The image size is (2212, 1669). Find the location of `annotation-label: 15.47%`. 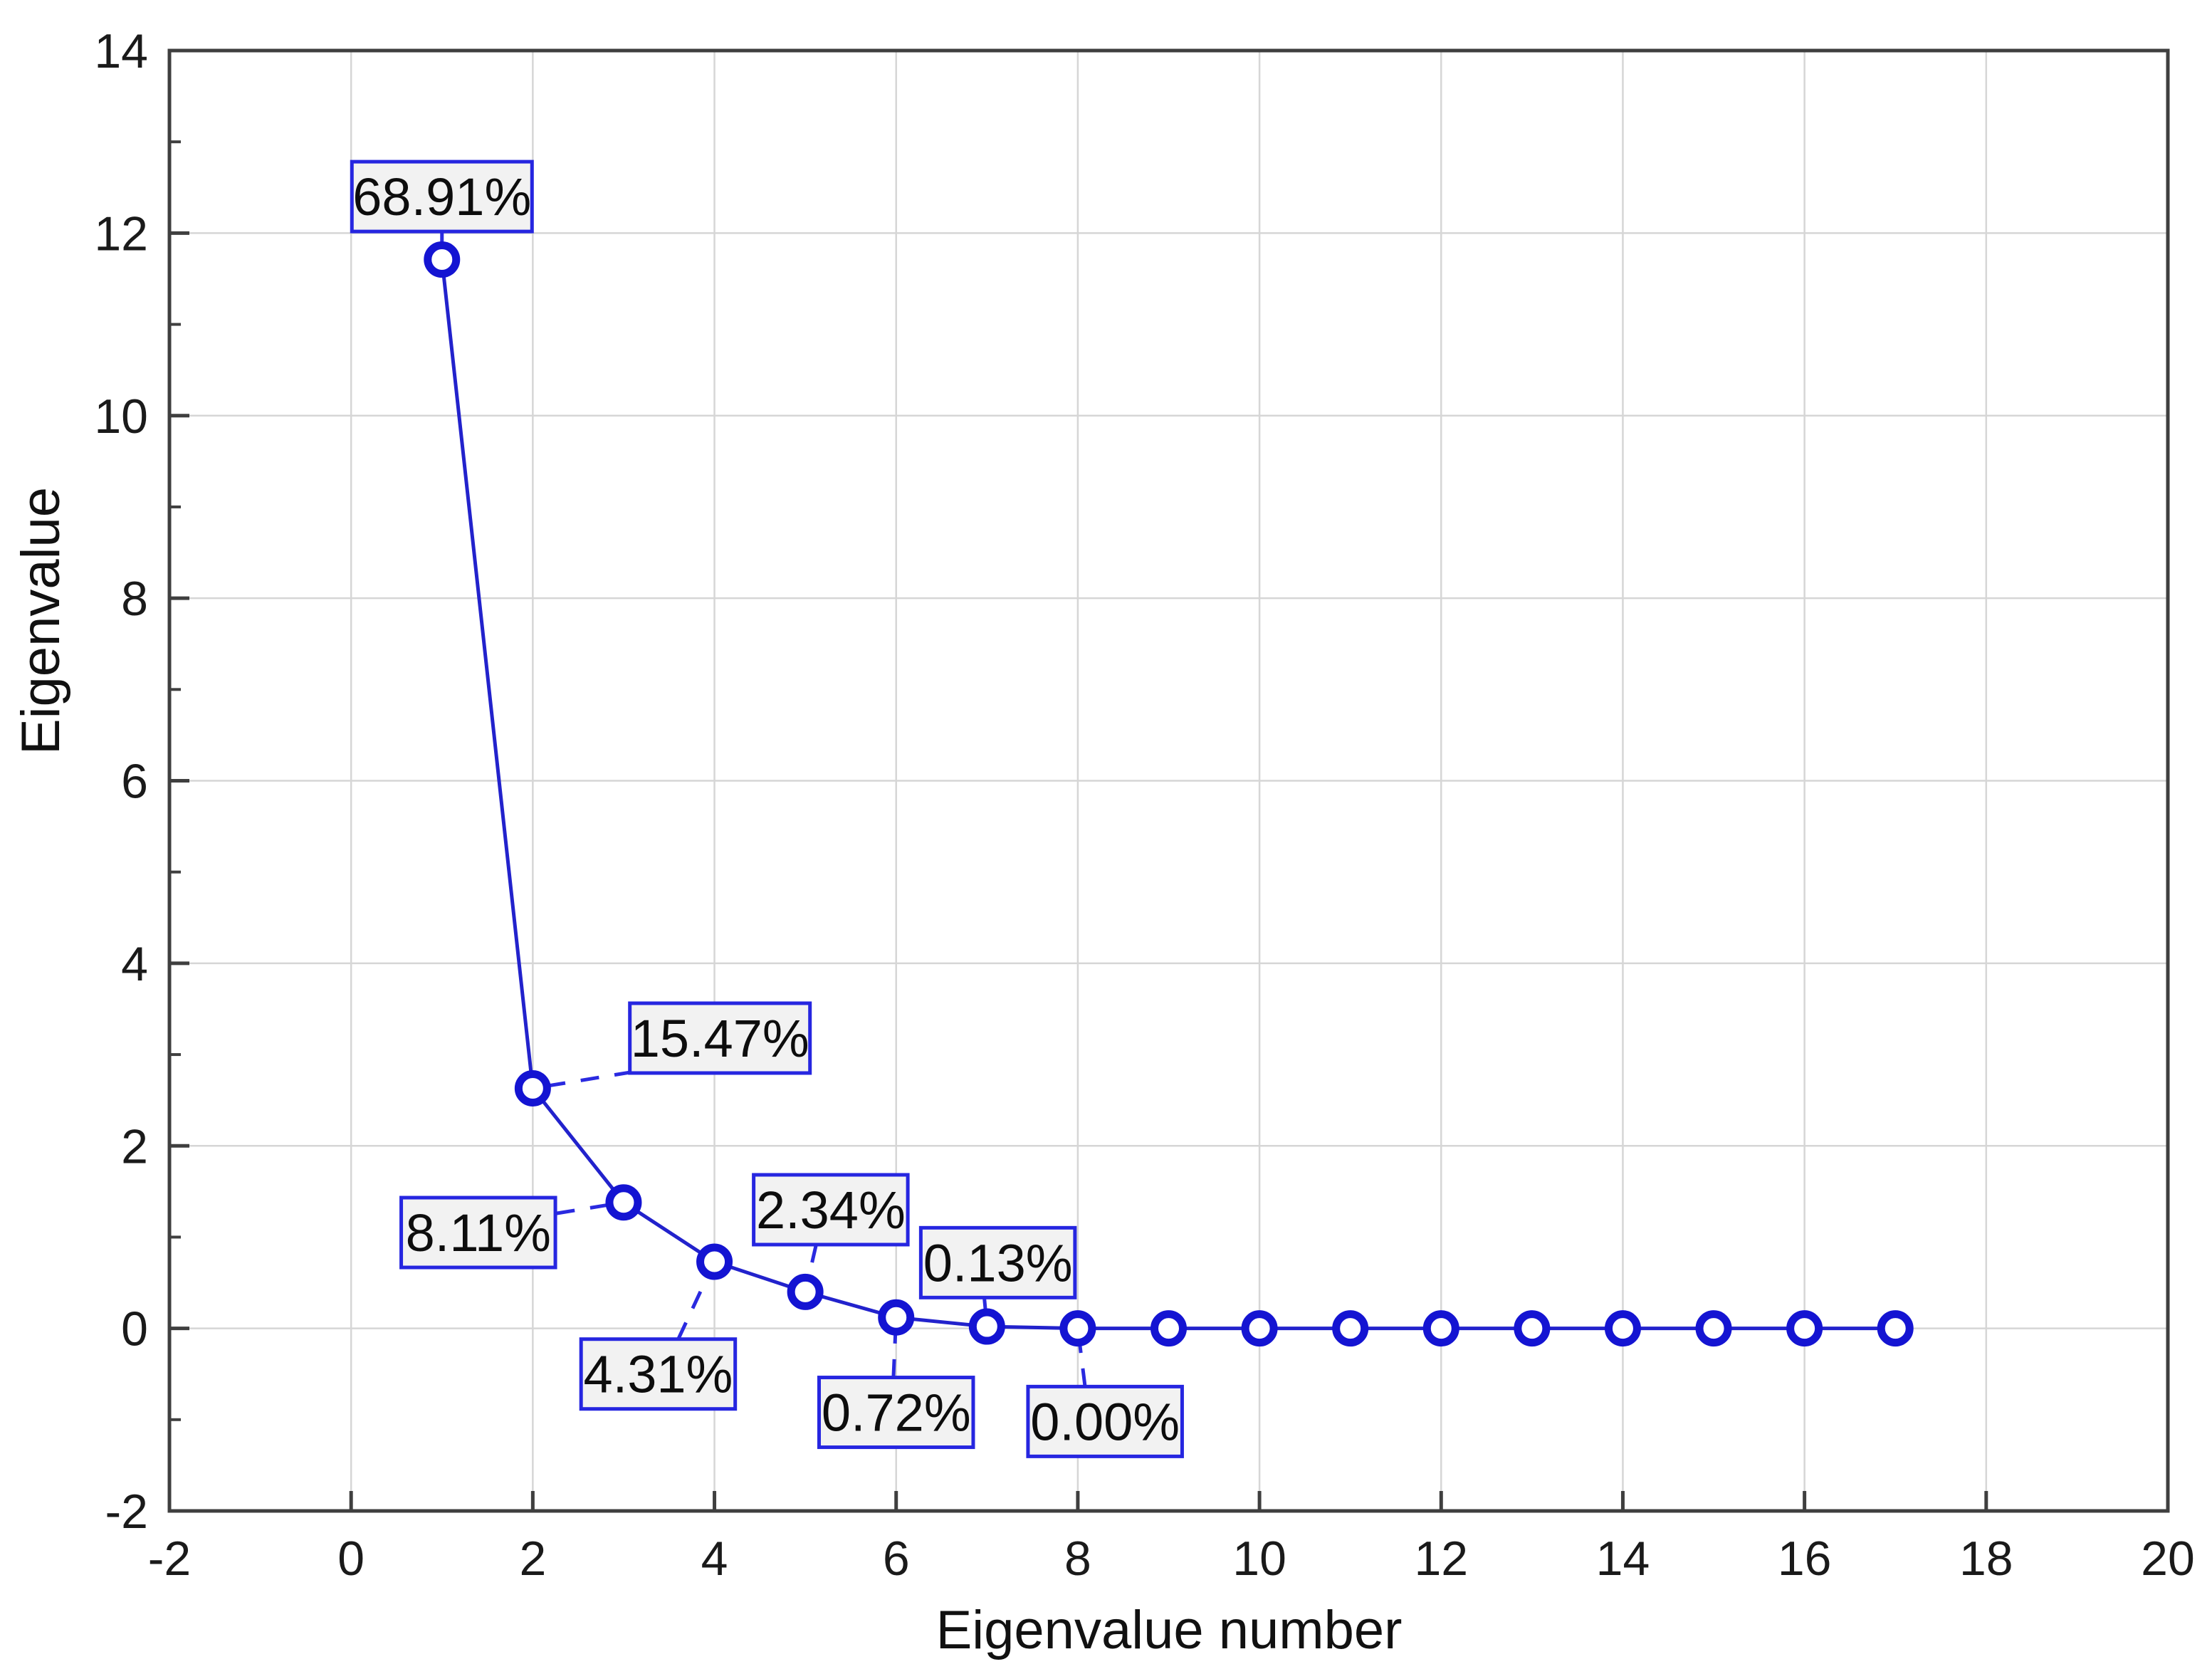

annotation-label: 15.47% is located at coordinates (720, 1038).